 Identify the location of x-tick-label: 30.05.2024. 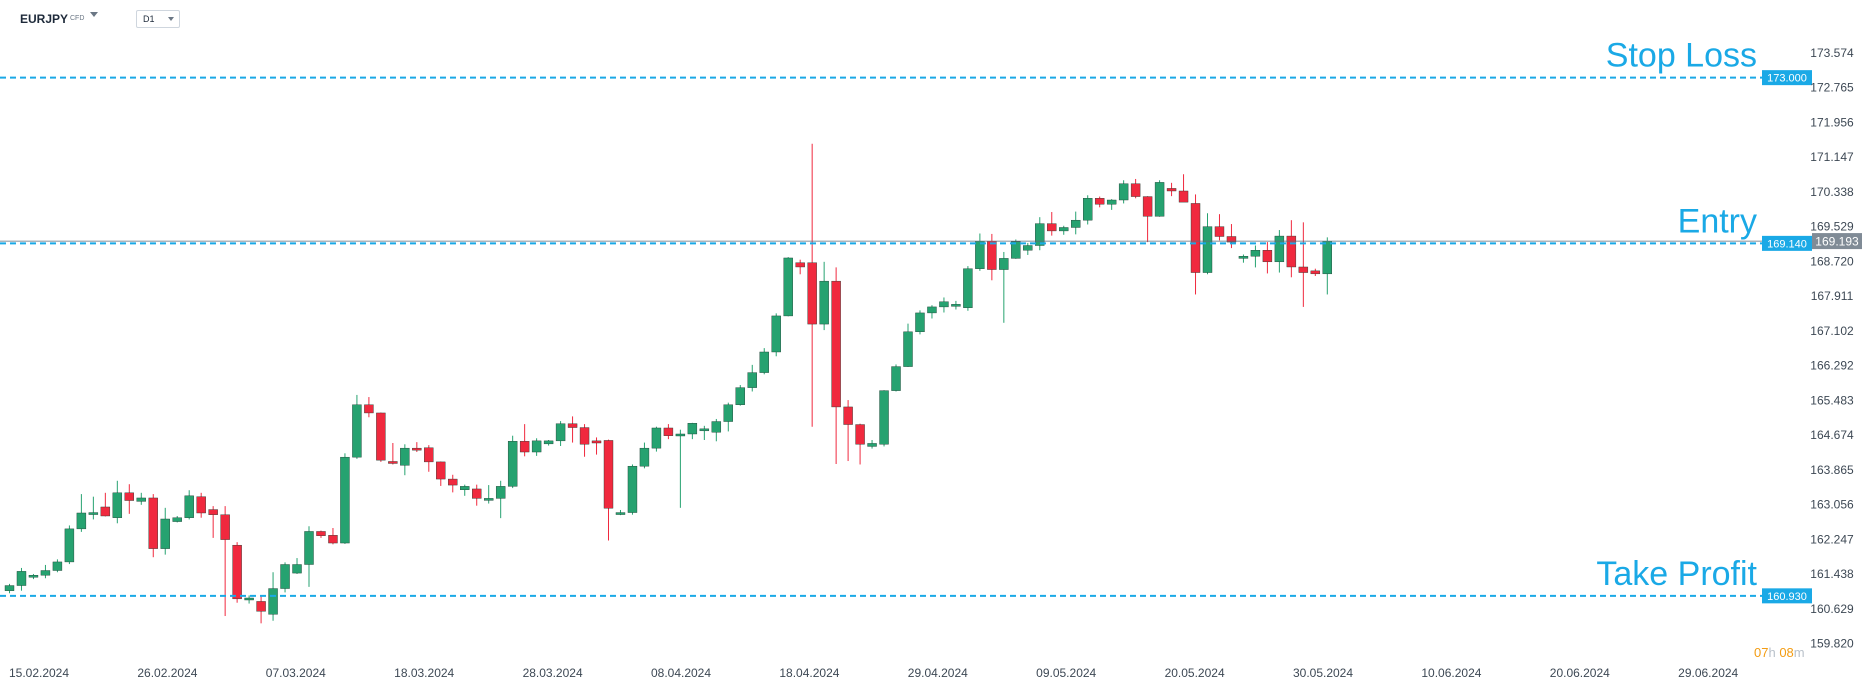
(1323, 673).